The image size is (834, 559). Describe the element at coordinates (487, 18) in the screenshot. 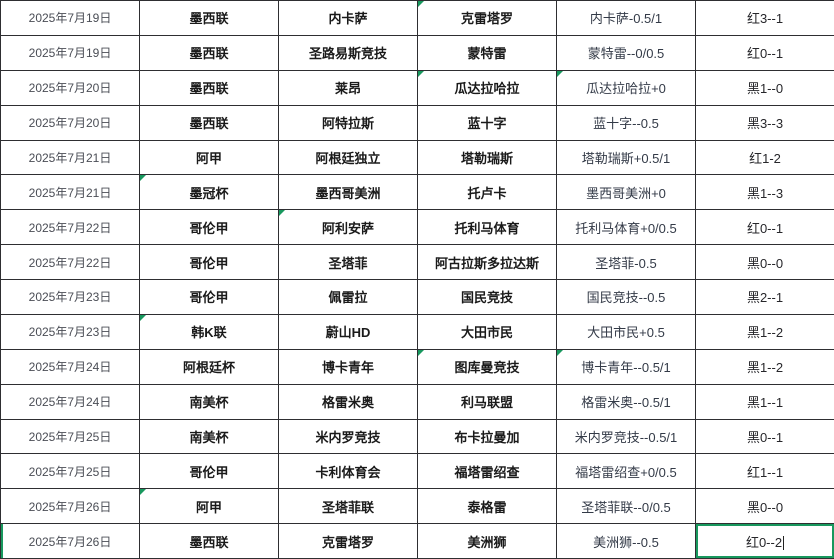

I see `cell-away-team: 克雷塔罗` at that location.